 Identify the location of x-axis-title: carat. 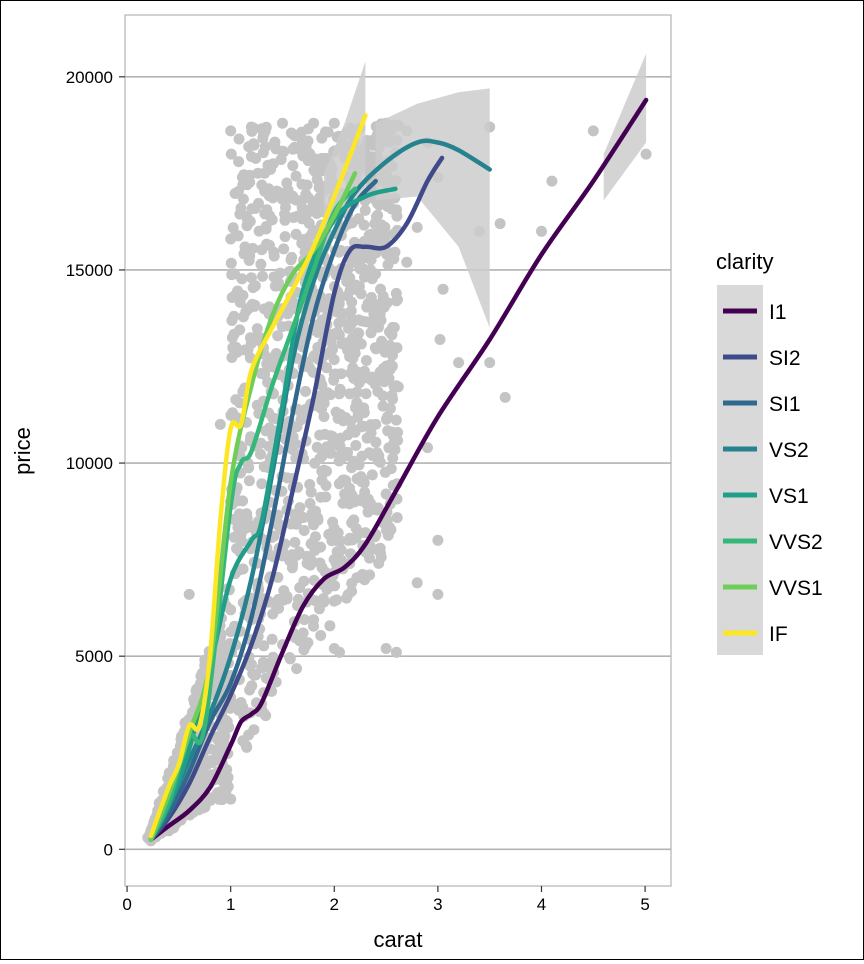
(398, 939).